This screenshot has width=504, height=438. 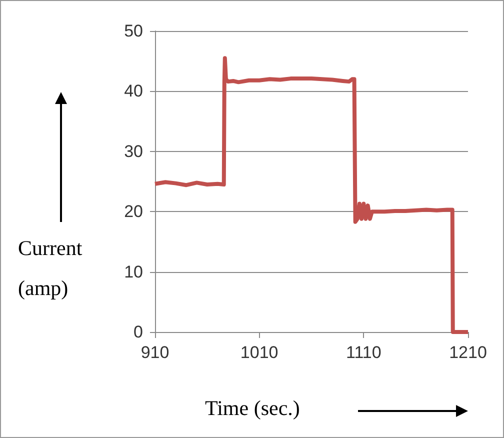 I want to click on y-tick-label: 40, so click(x=133, y=91).